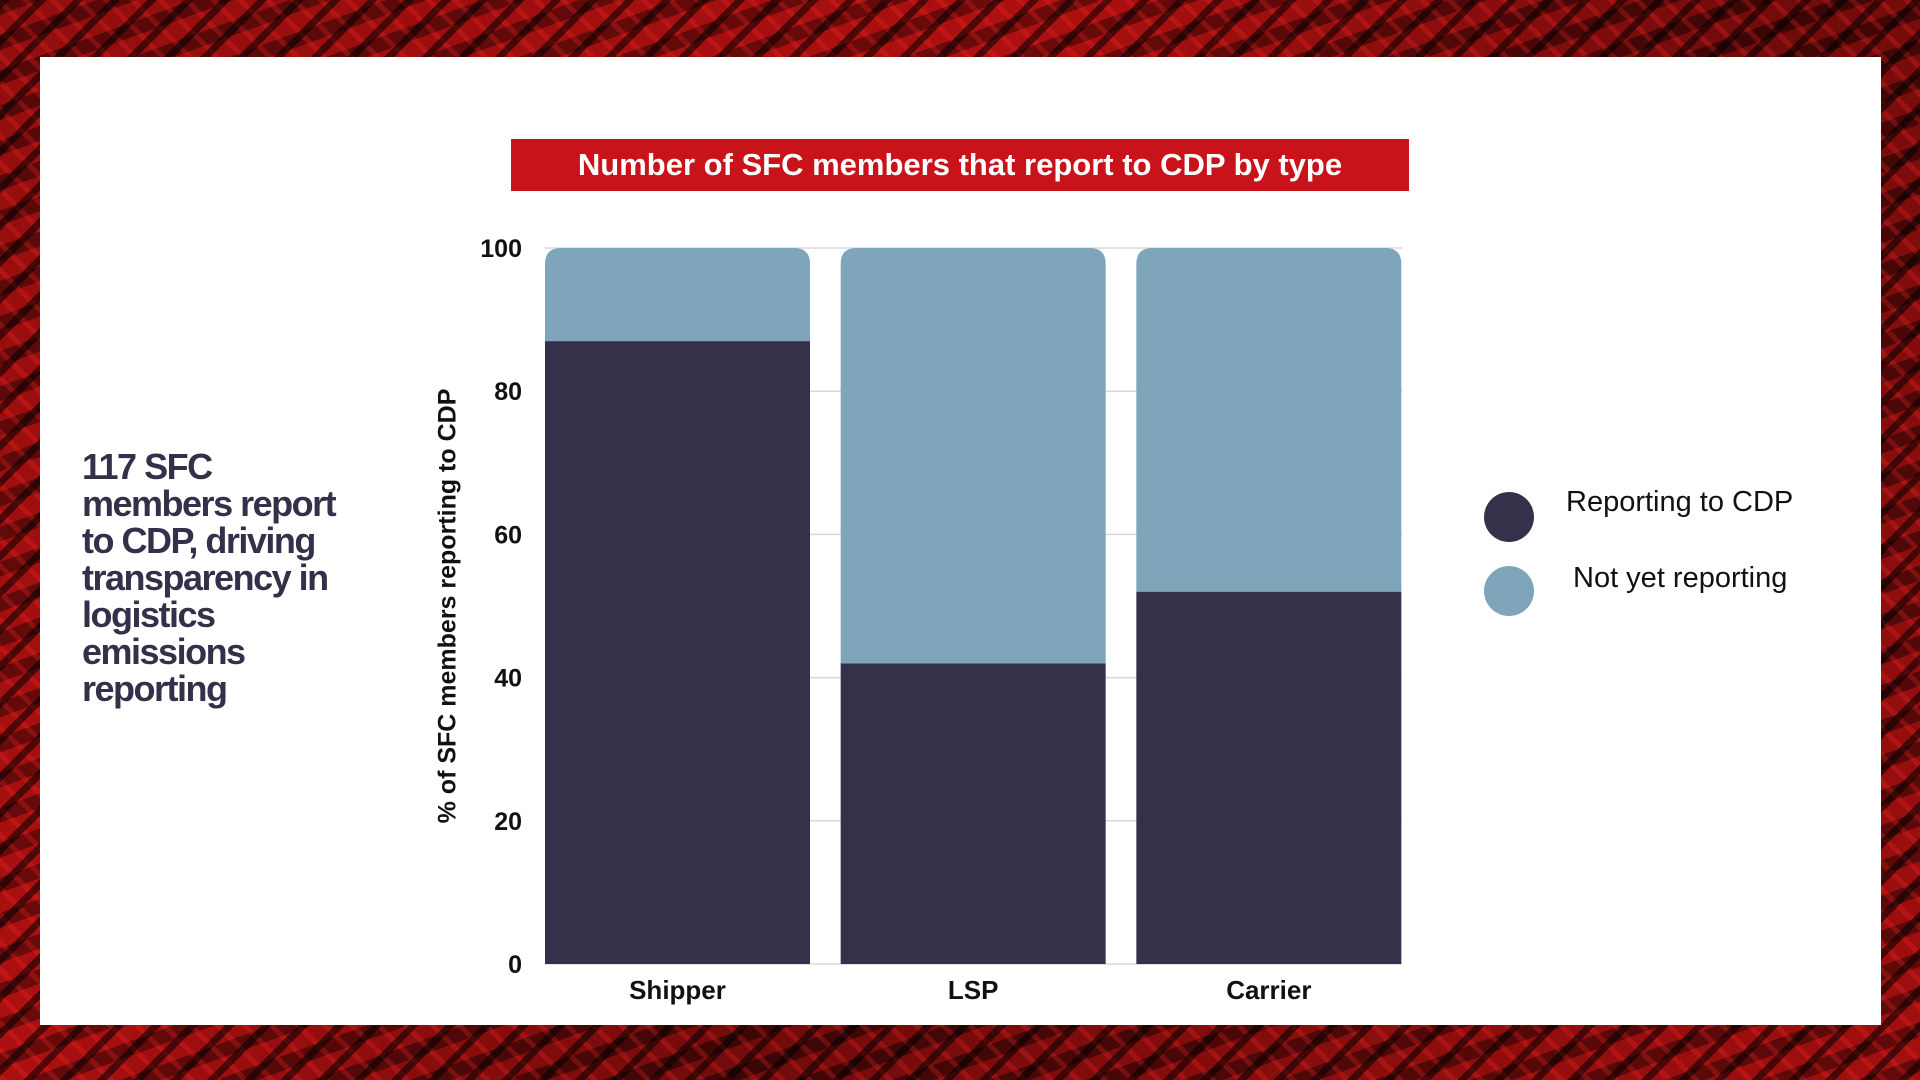 The width and height of the screenshot is (1920, 1080). What do you see at coordinates (508, 679) in the screenshot?
I see `y-tick-label-40: 40` at bounding box center [508, 679].